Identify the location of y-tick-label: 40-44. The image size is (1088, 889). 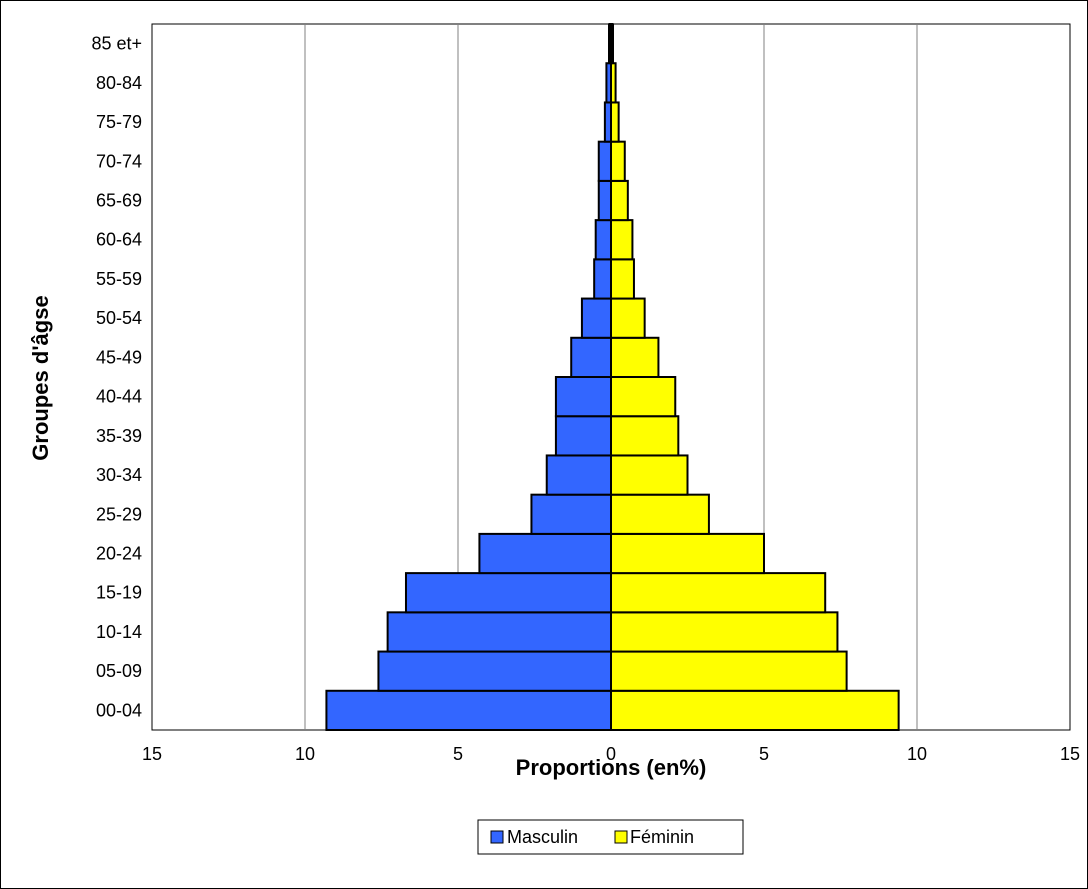
(119, 397).